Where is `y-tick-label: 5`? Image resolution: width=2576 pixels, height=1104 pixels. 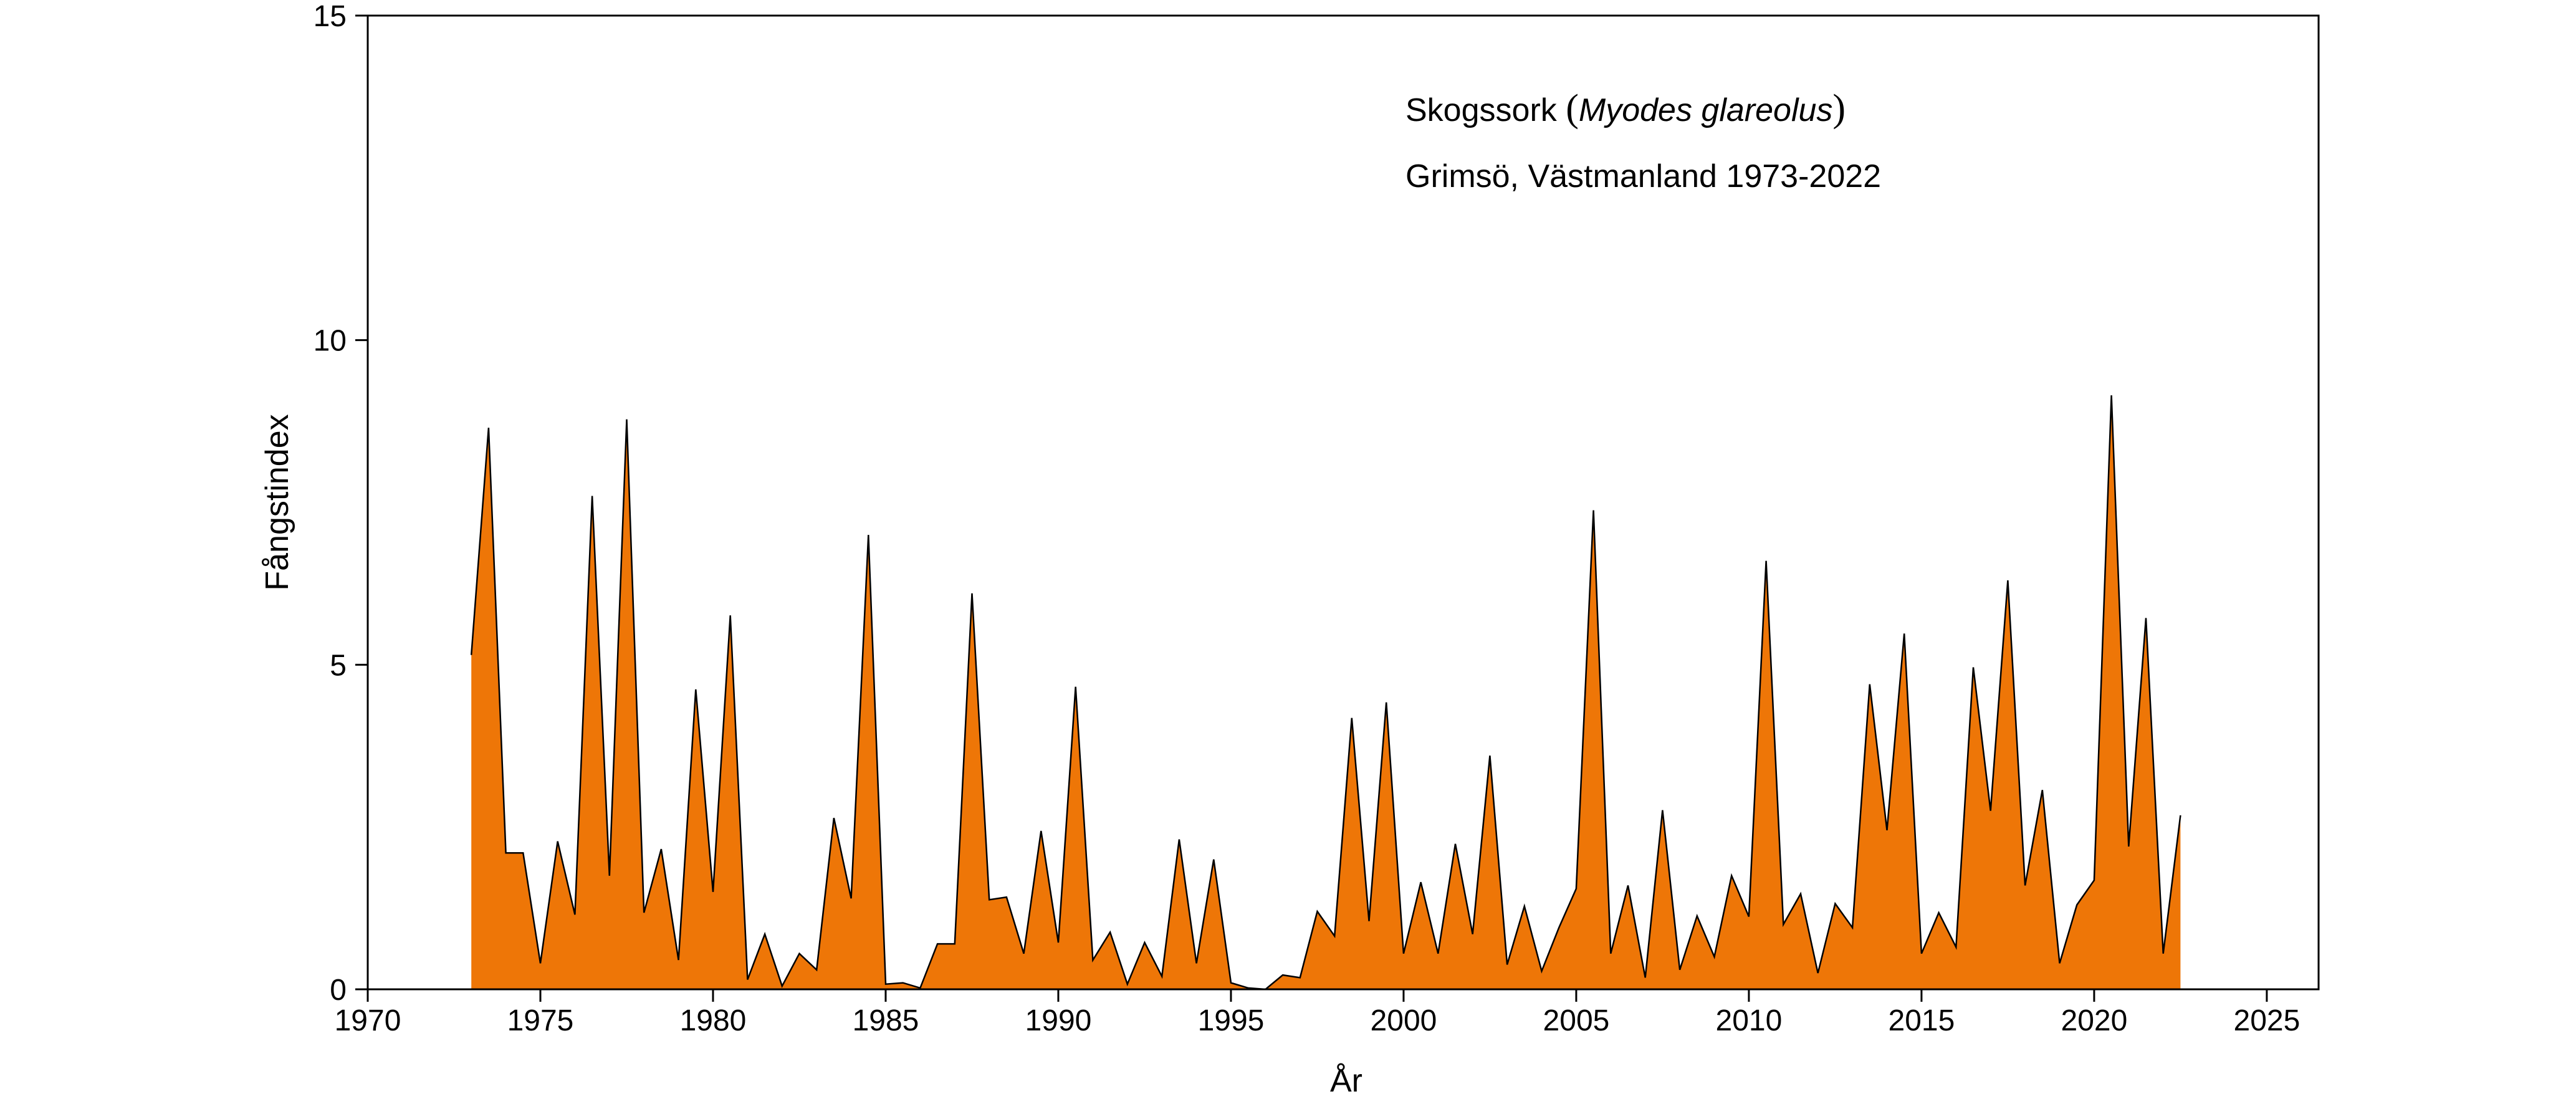 y-tick-label: 5 is located at coordinates (338, 665).